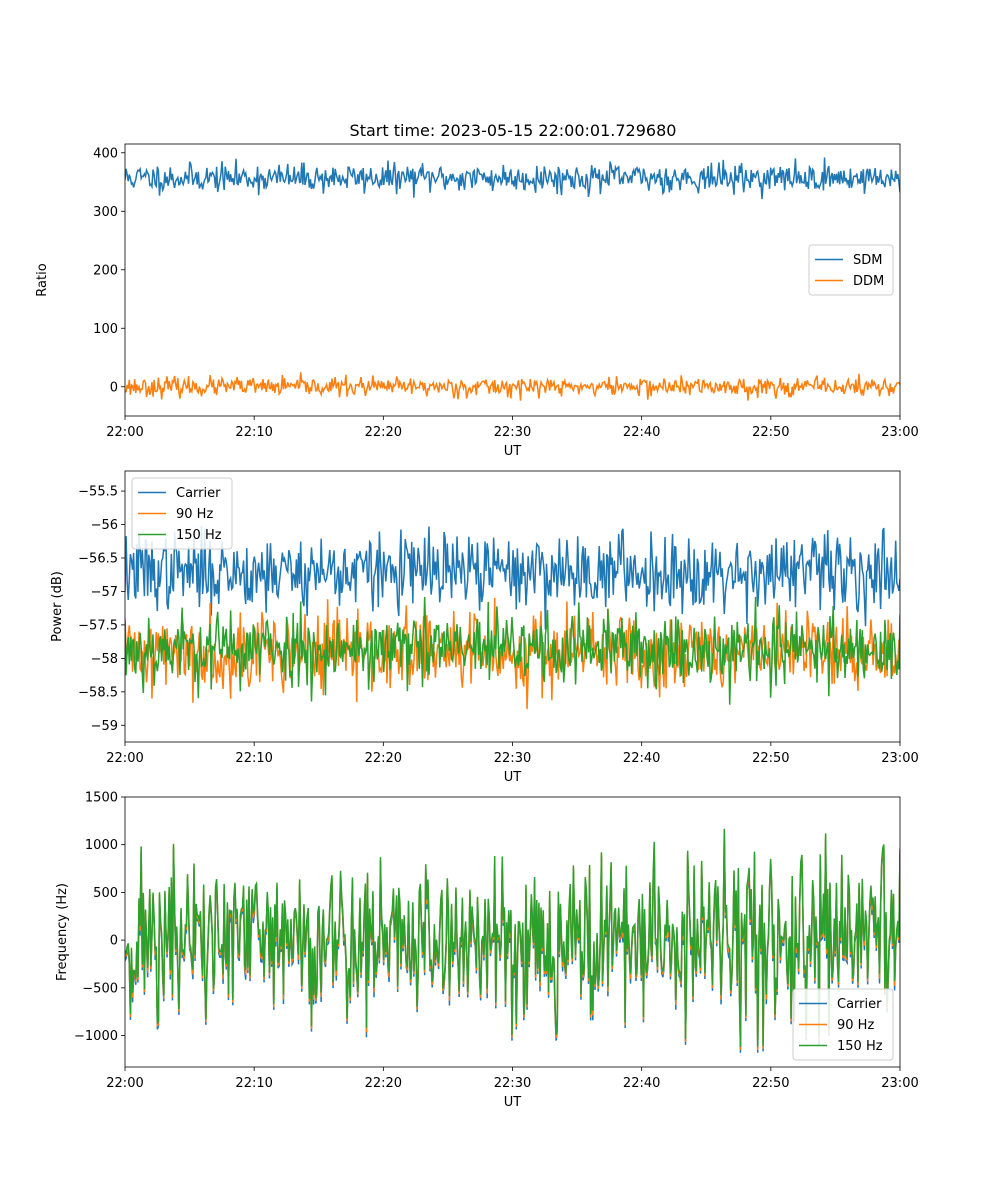 The height and width of the screenshot is (1200, 1000). Describe the element at coordinates (105, 329) in the screenshot. I see `y-tick-label: 100` at that location.